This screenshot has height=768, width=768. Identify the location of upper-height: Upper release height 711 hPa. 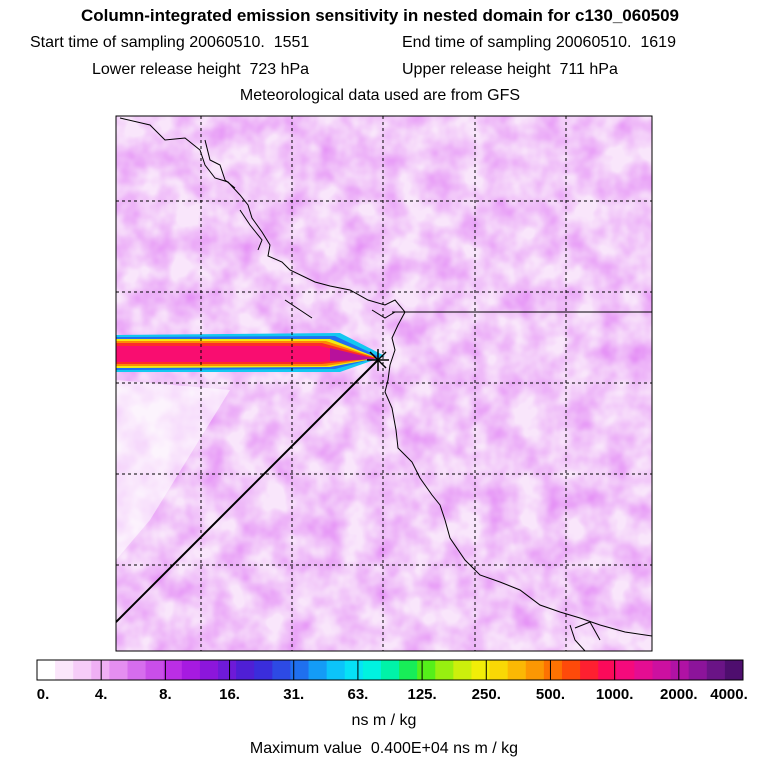
(510, 70).